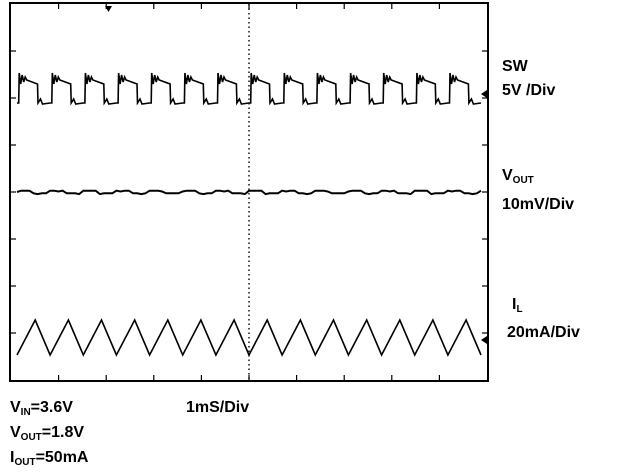 This screenshot has height=473, width=623. Describe the element at coordinates (523, 180) in the screenshot. I see `vout-name-sub: OUT` at that location.